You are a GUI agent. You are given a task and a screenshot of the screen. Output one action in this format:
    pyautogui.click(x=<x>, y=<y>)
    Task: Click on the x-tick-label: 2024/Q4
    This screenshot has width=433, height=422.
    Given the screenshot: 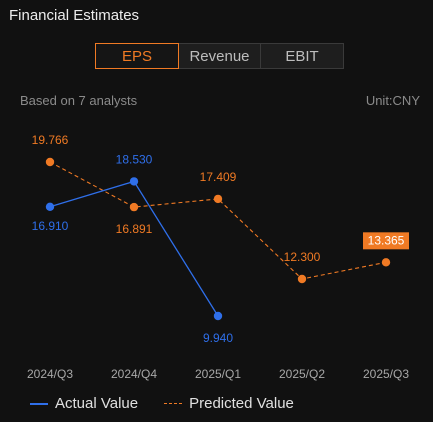 What is the action you would take?
    pyautogui.click(x=134, y=374)
    